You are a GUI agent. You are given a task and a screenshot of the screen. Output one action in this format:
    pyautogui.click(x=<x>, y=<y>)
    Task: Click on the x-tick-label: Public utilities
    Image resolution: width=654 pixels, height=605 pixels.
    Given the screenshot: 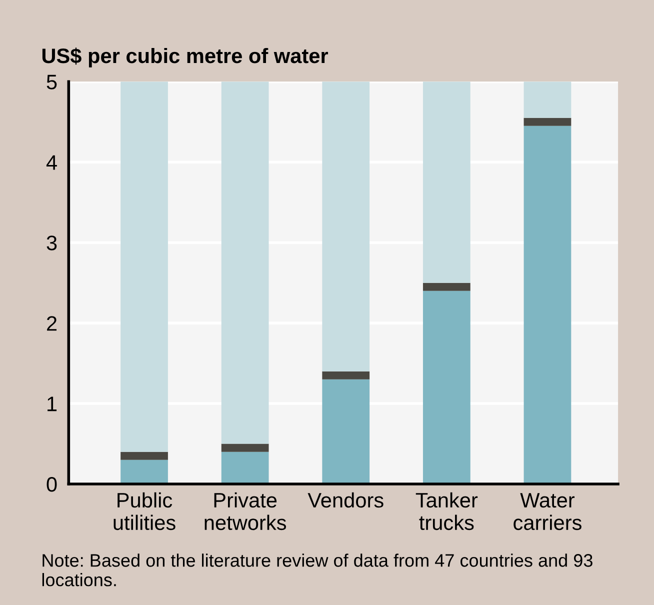 What is the action you would take?
    pyautogui.click(x=145, y=511)
    